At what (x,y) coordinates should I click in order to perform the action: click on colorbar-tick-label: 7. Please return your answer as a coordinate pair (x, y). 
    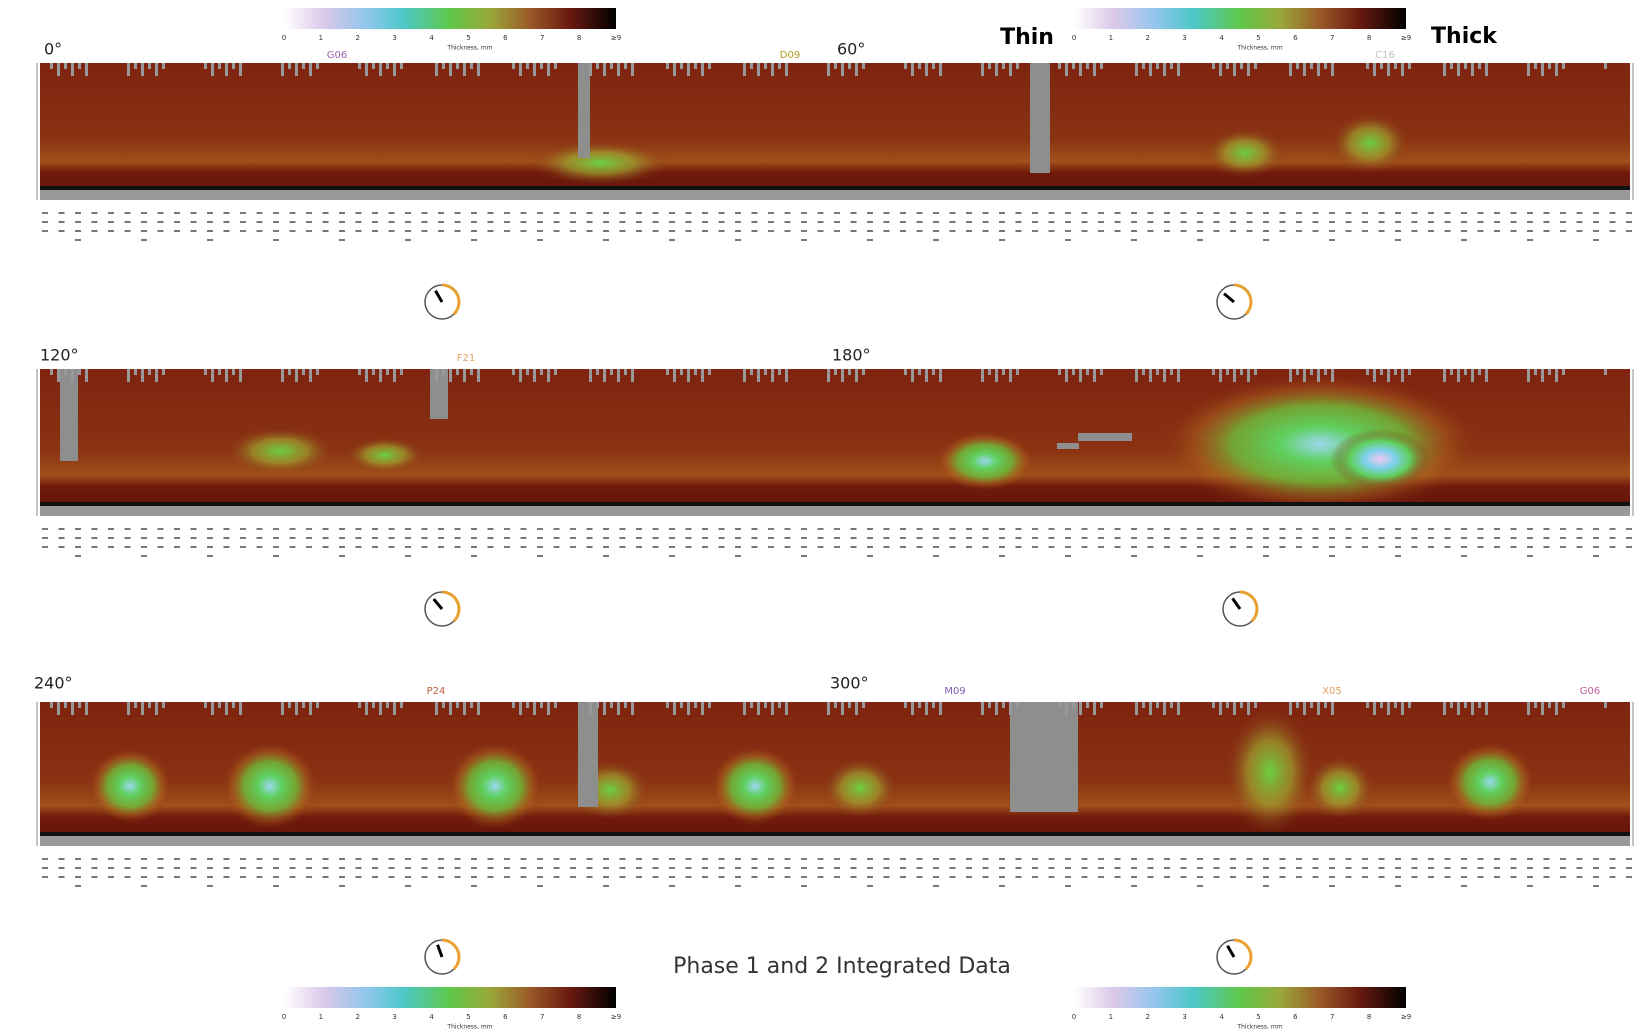
    Looking at the image, I should click on (1332, 38).